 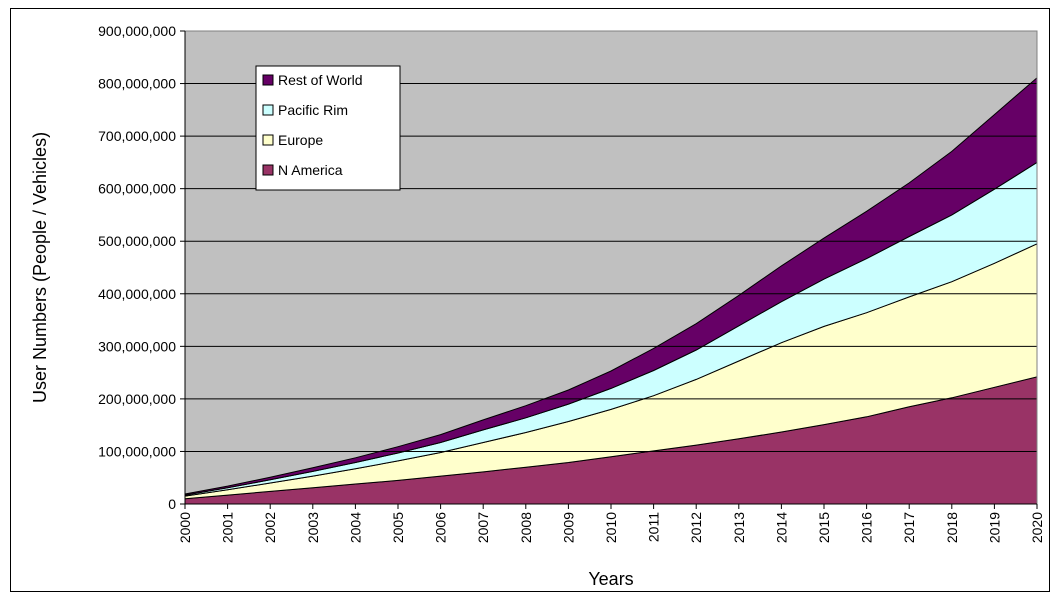 What do you see at coordinates (526, 527) in the screenshot?
I see `x-tick-label: 2008` at bounding box center [526, 527].